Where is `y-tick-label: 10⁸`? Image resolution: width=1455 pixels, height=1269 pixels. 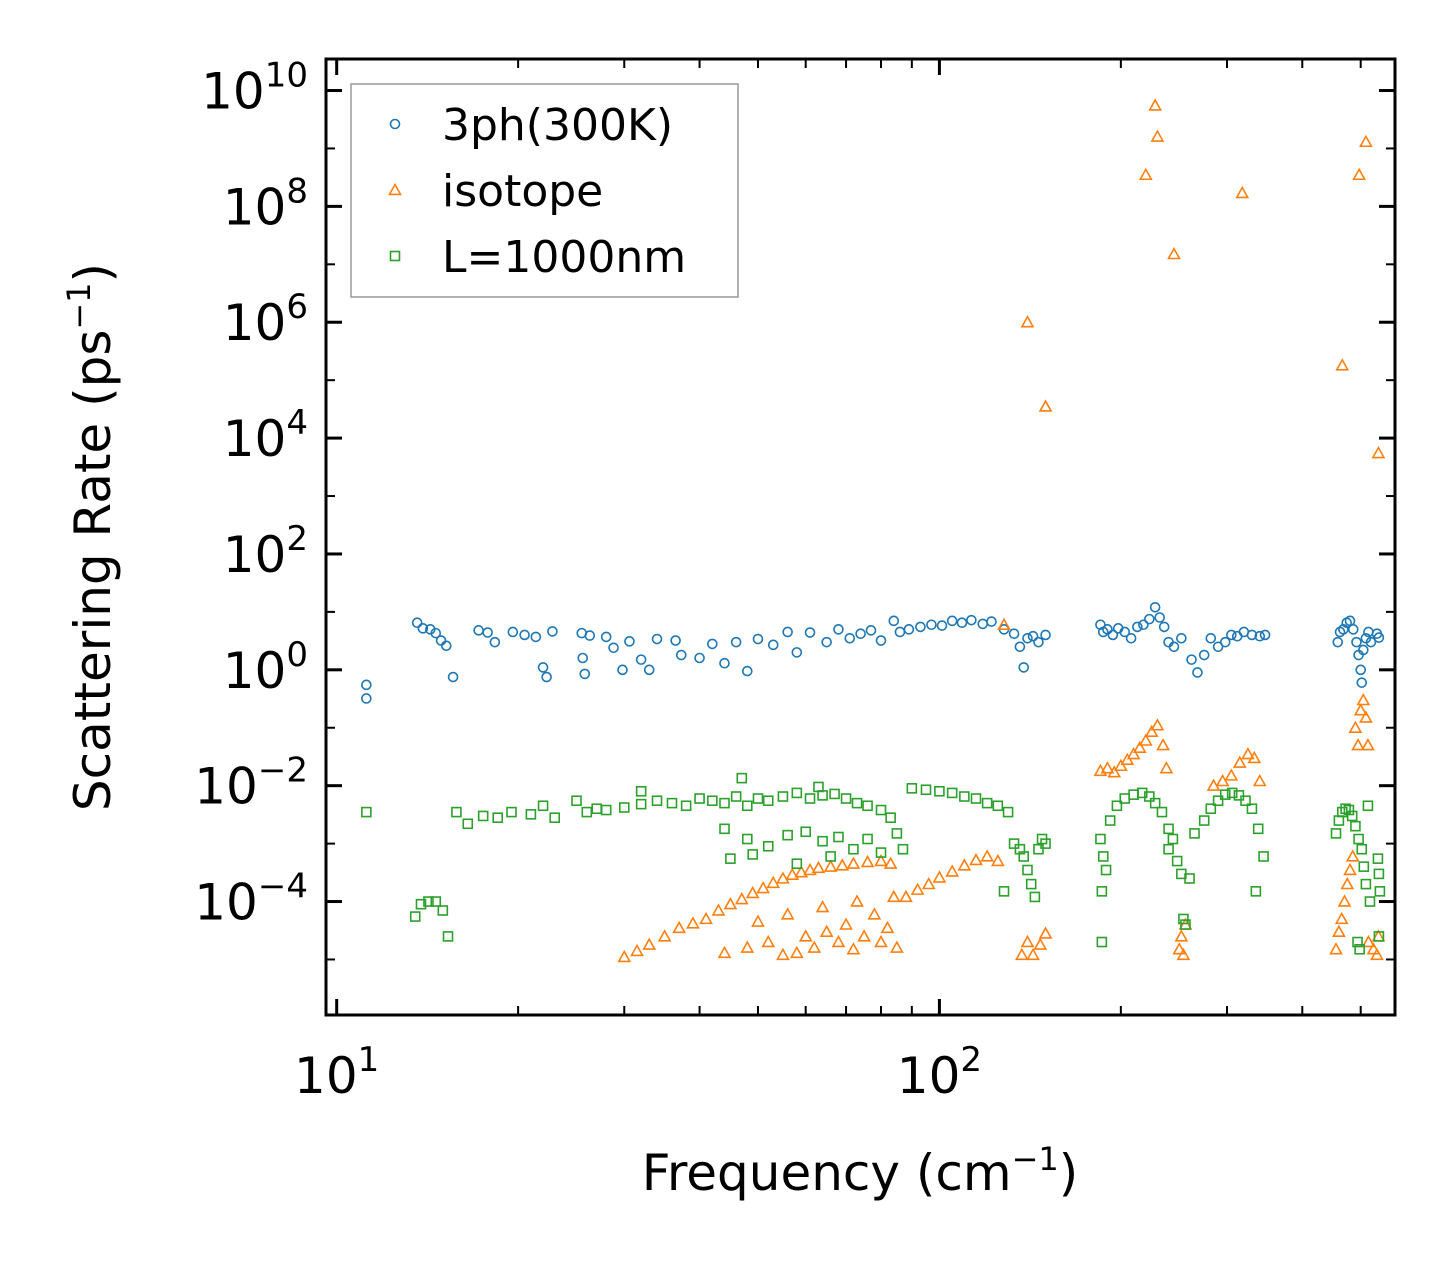
y-tick-label: 10⁸ is located at coordinates (265, 203).